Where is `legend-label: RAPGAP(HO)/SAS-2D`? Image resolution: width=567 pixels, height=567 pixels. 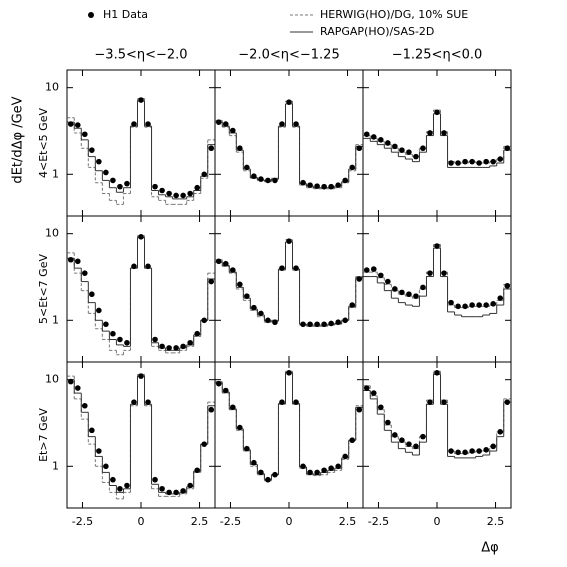
legend-label: RAPGAP(HO)/SAS-2D is located at coordinates (377, 31).